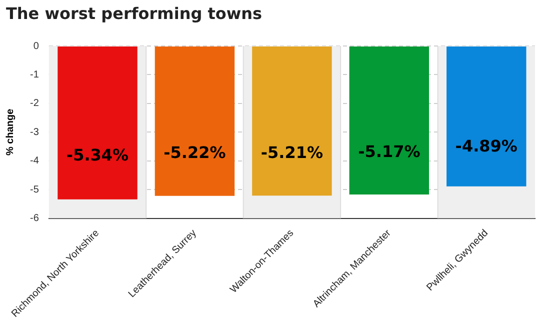 The image size is (547, 323). Describe the element at coordinates (35, 132) in the screenshot. I see `y-tick-label: -3` at that location.